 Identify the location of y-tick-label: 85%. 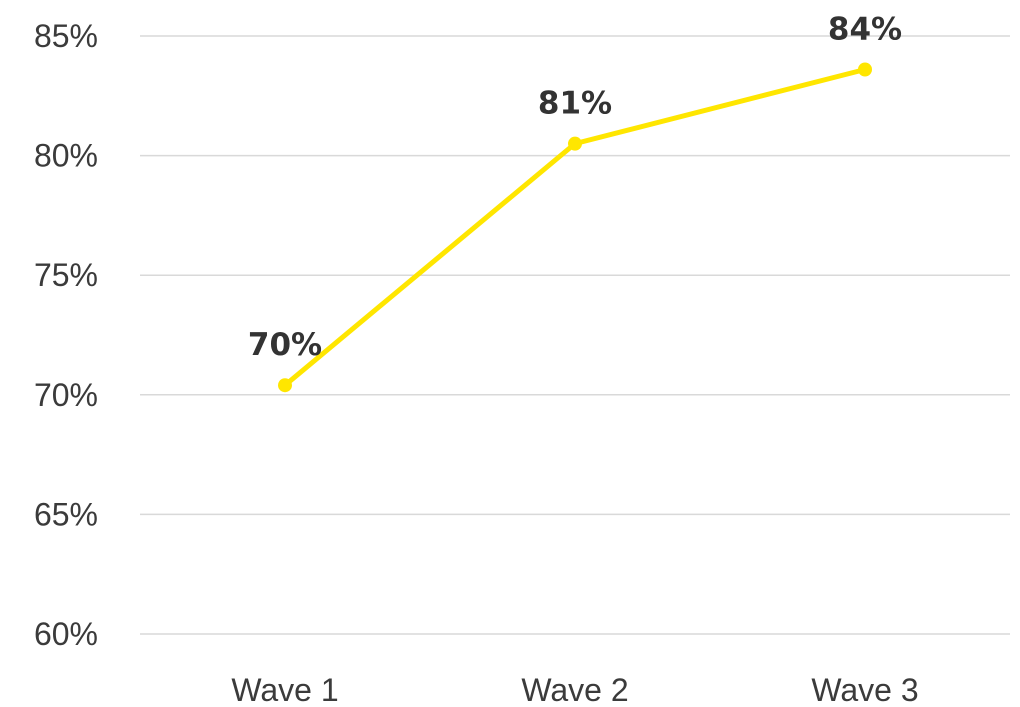
(66, 36).